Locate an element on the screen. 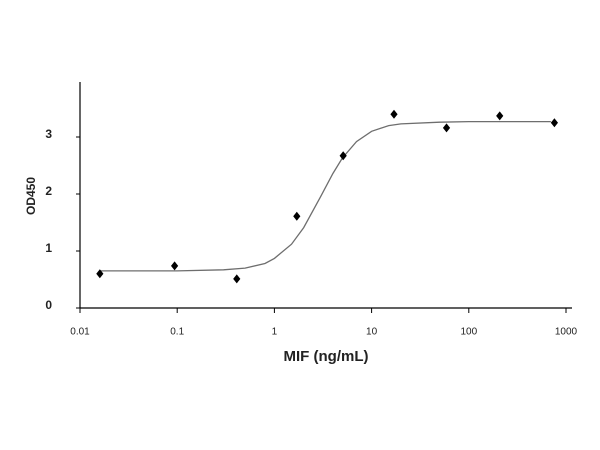 The height and width of the screenshot is (450, 600). y-tick-label: 0 is located at coordinates (48, 305).